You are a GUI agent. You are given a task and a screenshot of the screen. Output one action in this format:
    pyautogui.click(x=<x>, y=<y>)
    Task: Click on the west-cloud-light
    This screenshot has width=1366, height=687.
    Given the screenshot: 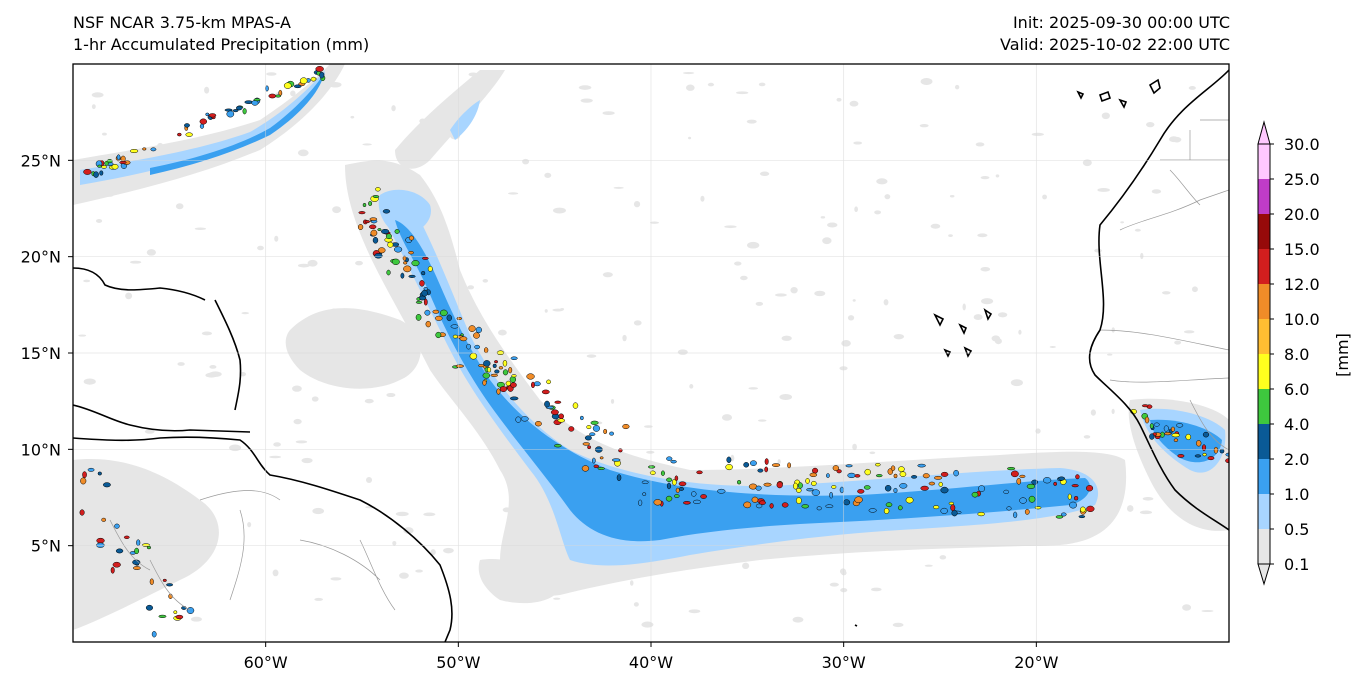 What is the action you would take?
    pyautogui.click(x=353, y=348)
    